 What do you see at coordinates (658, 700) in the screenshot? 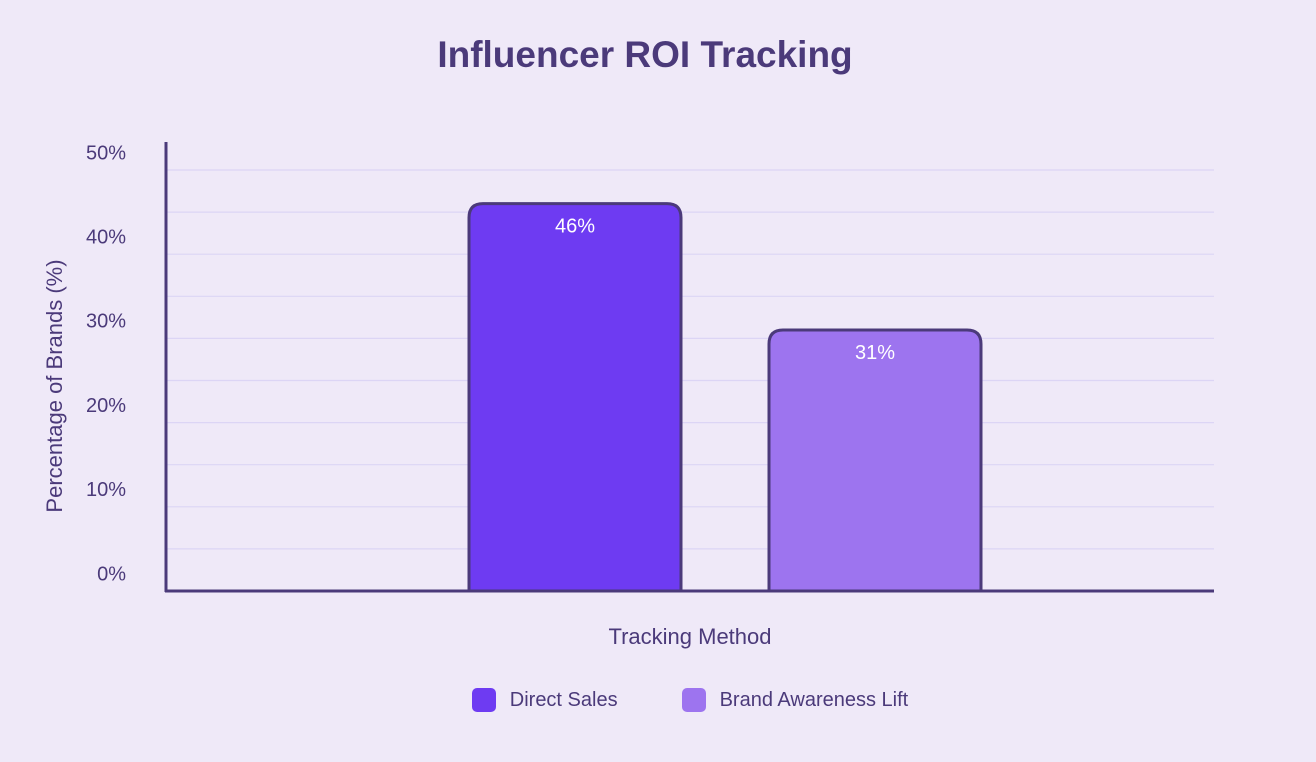
I see `legend: Direct Sales Brand Awareness Lift` at bounding box center [658, 700].